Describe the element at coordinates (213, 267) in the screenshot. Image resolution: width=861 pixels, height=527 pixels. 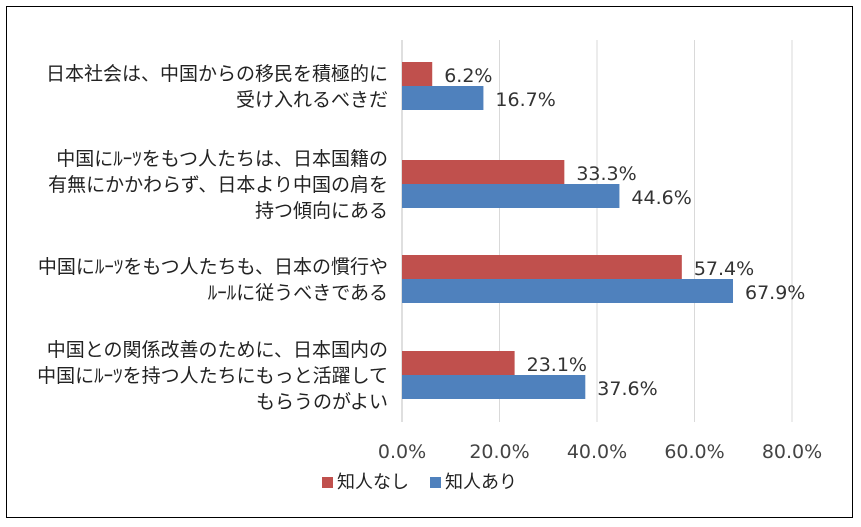
I see `category-label: 中国にﾙｰﾂをもつ人たちも、日本の慣行や` at that location.